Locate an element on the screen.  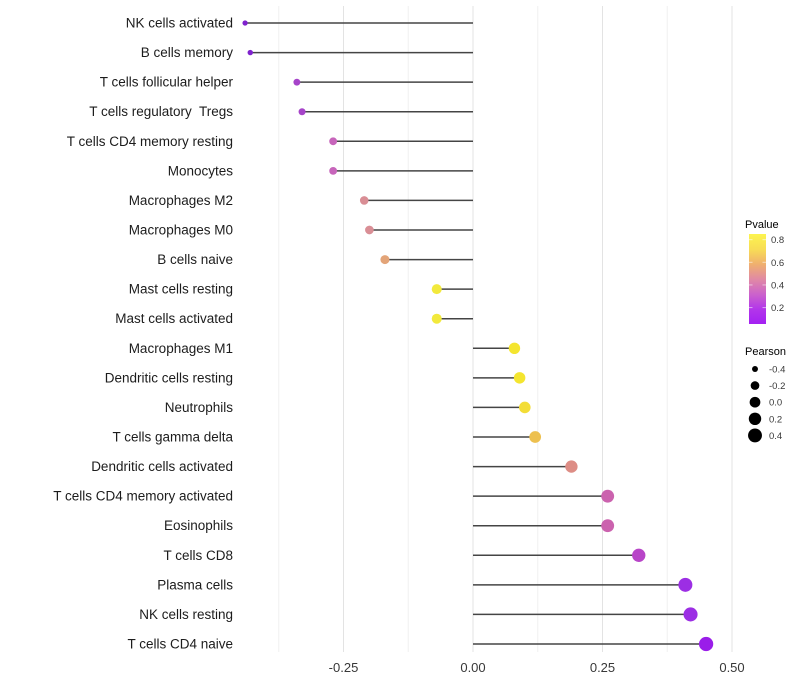
category-label: Monocytes is located at coordinates (201, 170).